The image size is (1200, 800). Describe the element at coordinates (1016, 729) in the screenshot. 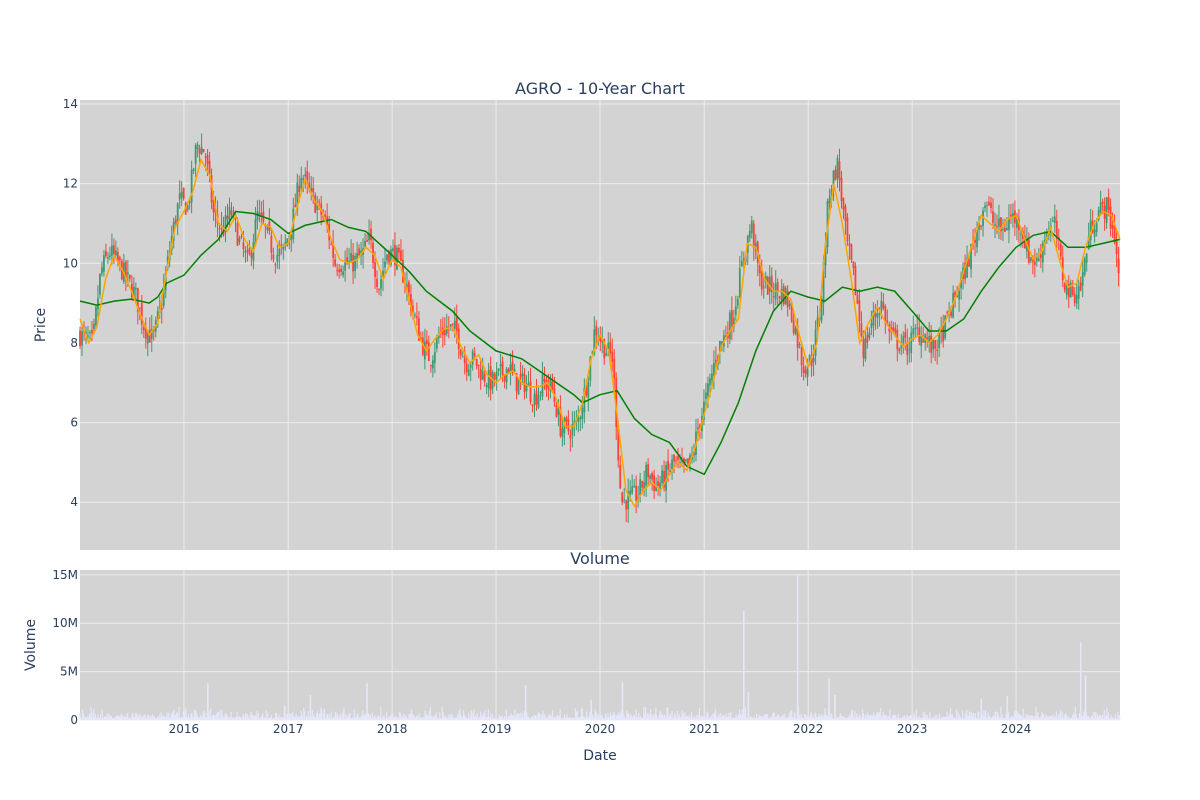

I see `x-tick-label: 2024` at that location.